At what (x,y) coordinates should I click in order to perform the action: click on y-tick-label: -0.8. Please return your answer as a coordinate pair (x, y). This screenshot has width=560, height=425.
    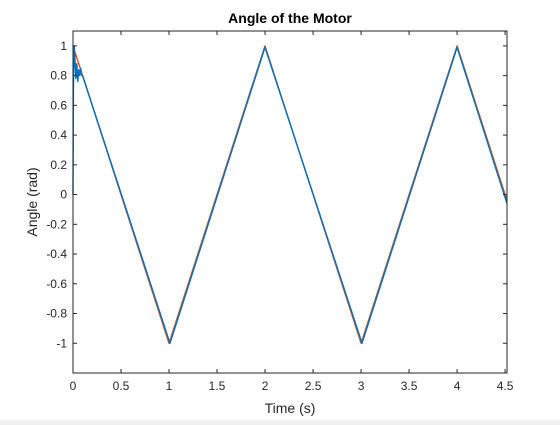
    Looking at the image, I should click on (56, 314).